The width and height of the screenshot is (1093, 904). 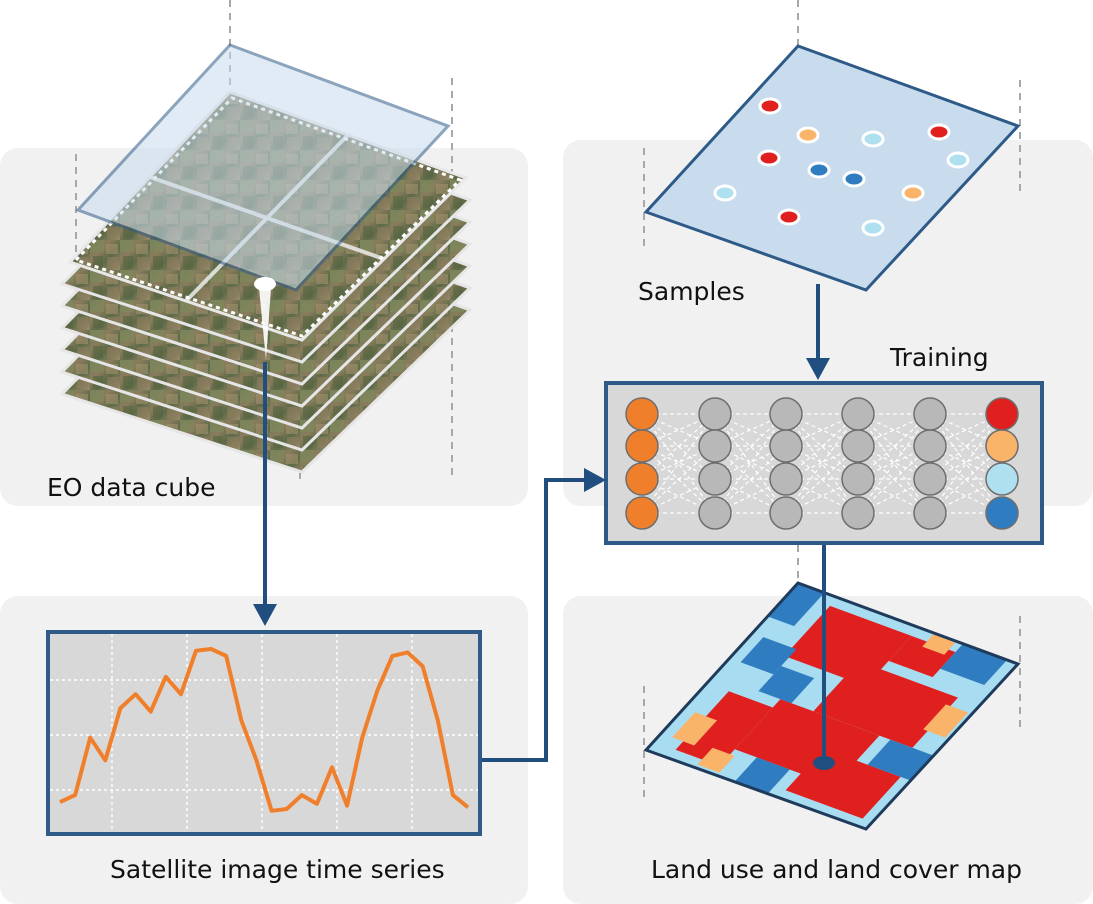 I want to click on land-cover-map, so click(x=832, y=688).